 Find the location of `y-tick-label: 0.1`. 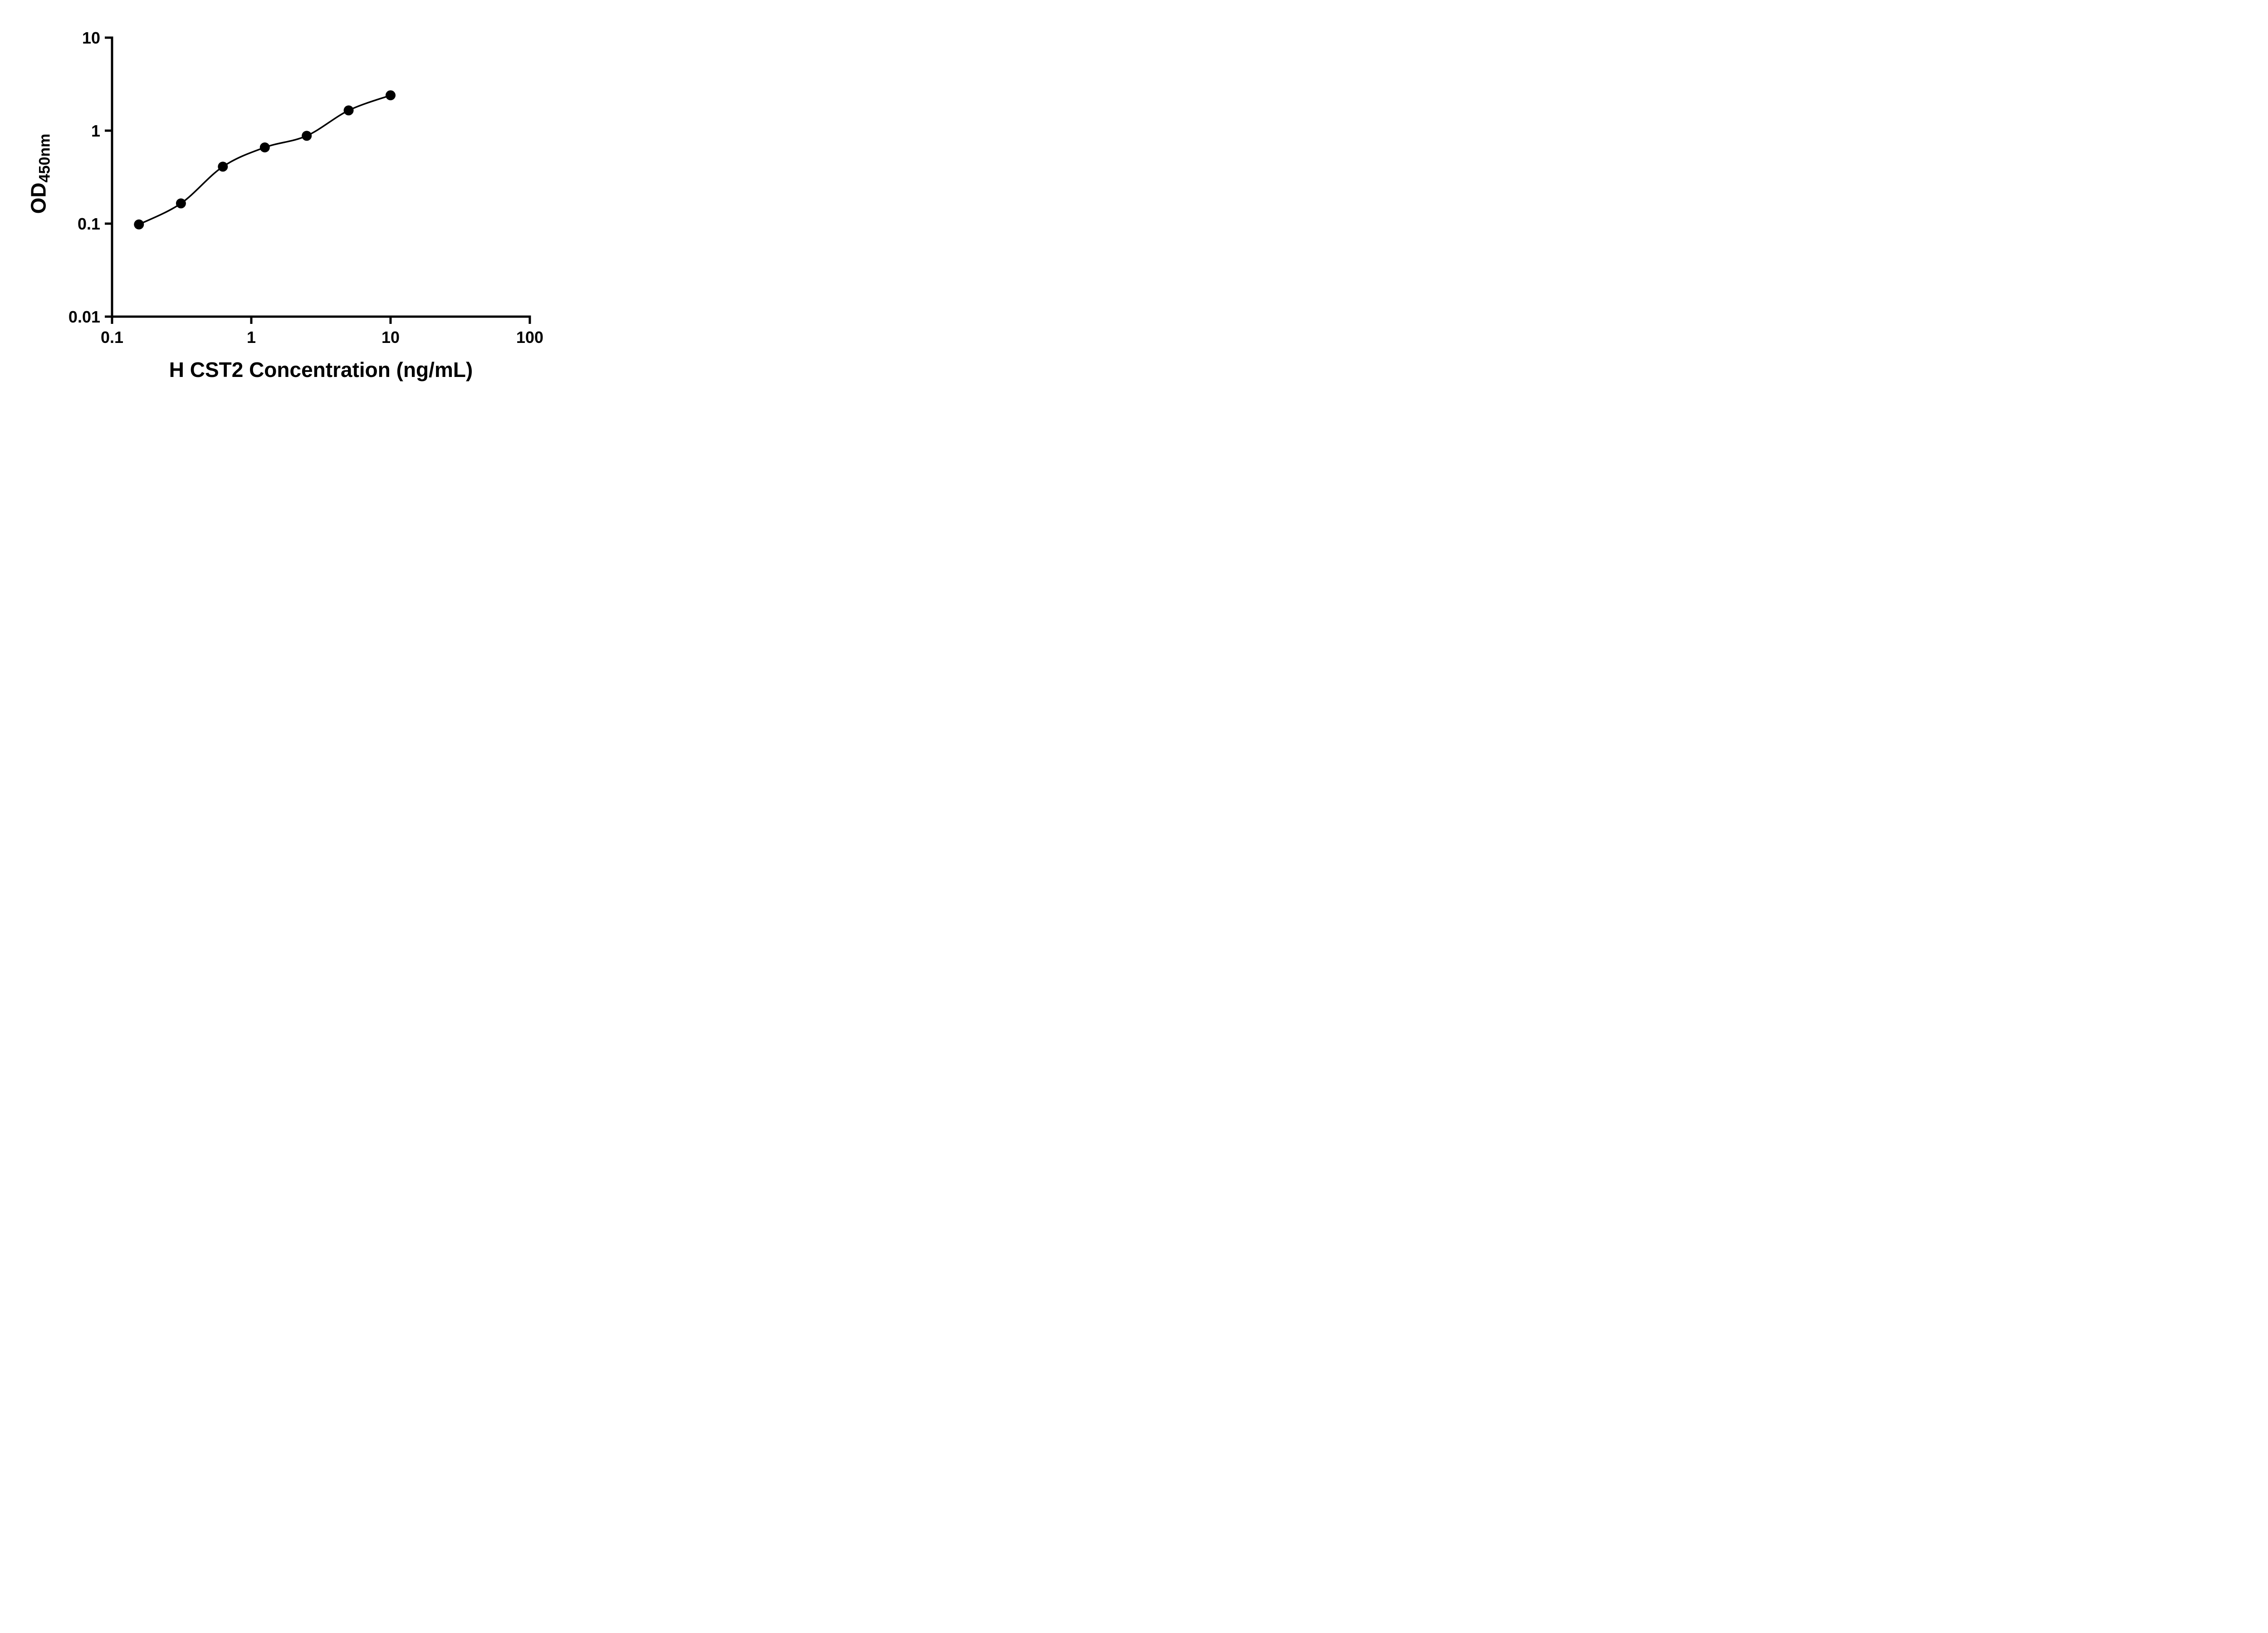

y-tick-label: 0.1 is located at coordinates (89, 224).